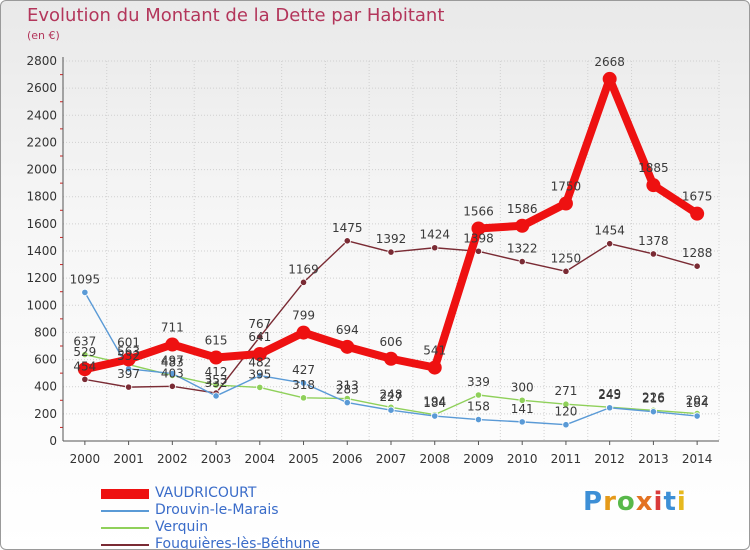  Describe the element at coordinates (128, 342) in the screenshot. I see `data-label: 601` at that location.